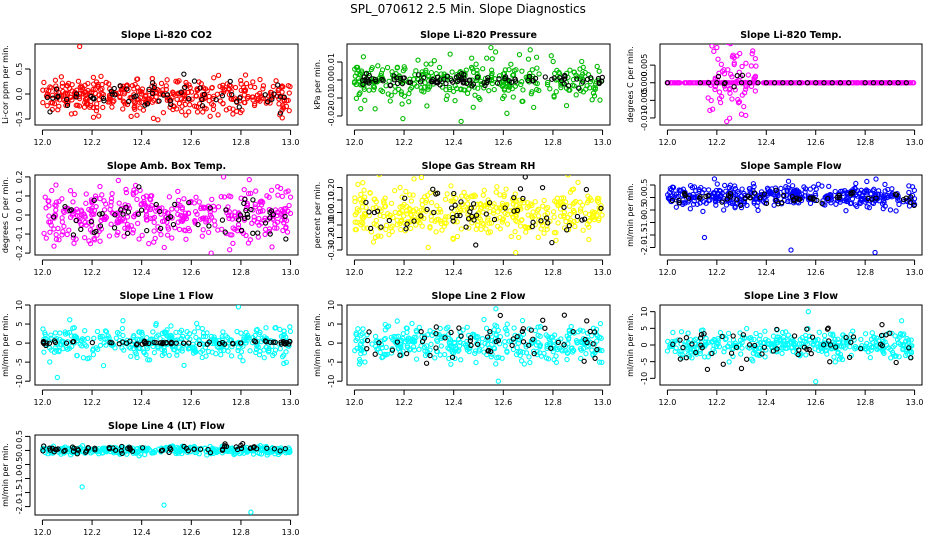  Describe the element at coordinates (478, 215) in the screenshot. I see `points-layer` at that location.